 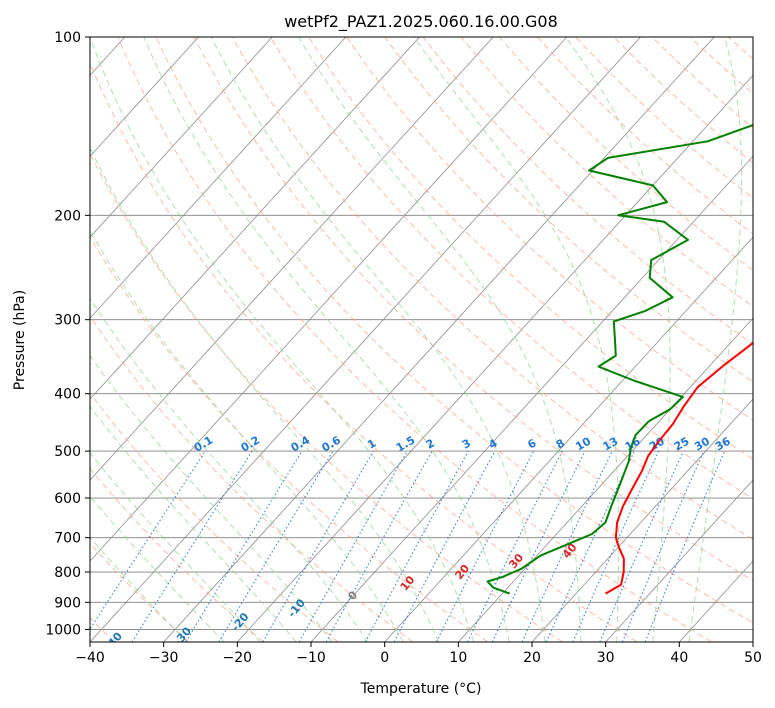 What do you see at coordinates (67, 216) in the screenshot?
I see `y-tick-label: 200` at bounding box center [67, 216].